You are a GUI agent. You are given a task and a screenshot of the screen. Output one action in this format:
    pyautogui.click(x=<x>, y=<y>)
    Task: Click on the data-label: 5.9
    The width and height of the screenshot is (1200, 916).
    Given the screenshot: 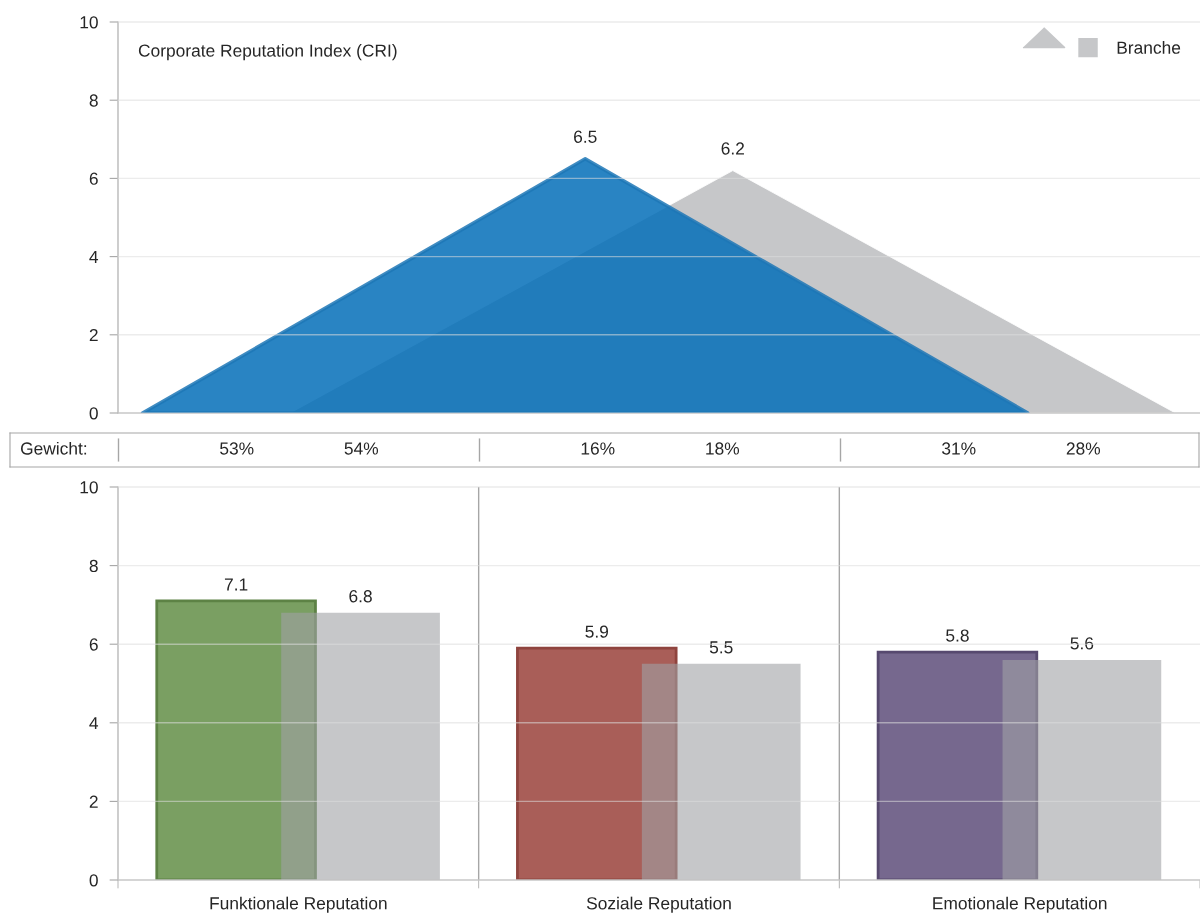 What is the action you would take?
    pyautogui.click(x=597, y=631)
    